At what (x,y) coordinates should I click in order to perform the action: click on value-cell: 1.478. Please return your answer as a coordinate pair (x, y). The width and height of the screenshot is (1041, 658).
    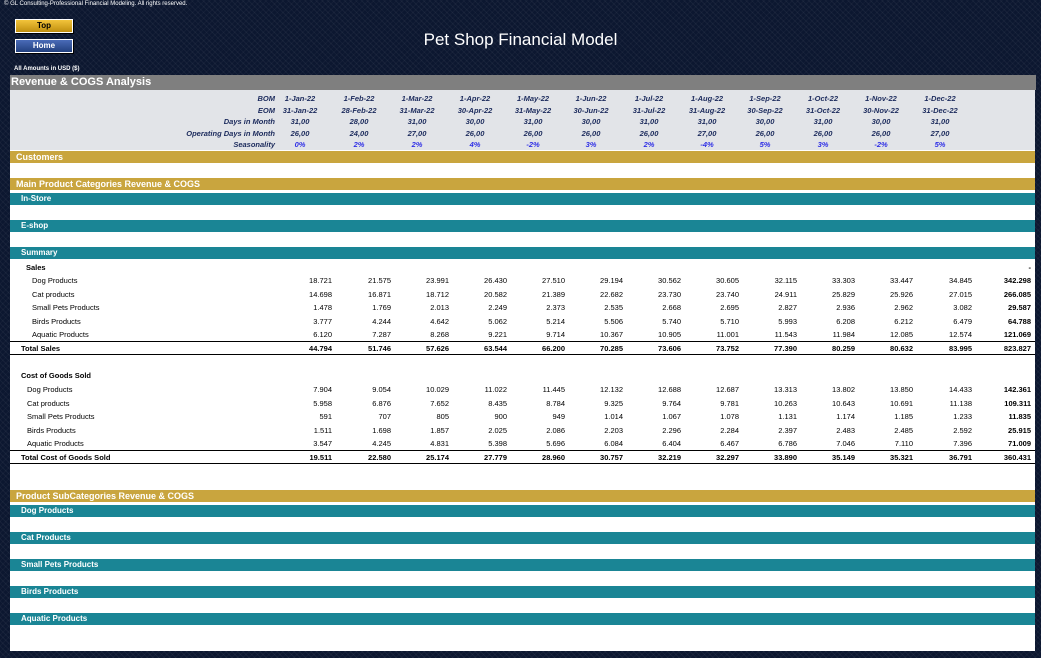
    Looking at the image, I should click on (322, 307).